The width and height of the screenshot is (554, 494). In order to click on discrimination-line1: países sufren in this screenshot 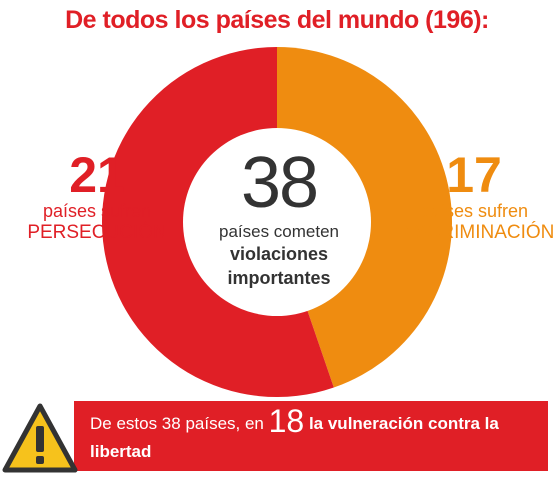, I will do `click(474, 211)`.